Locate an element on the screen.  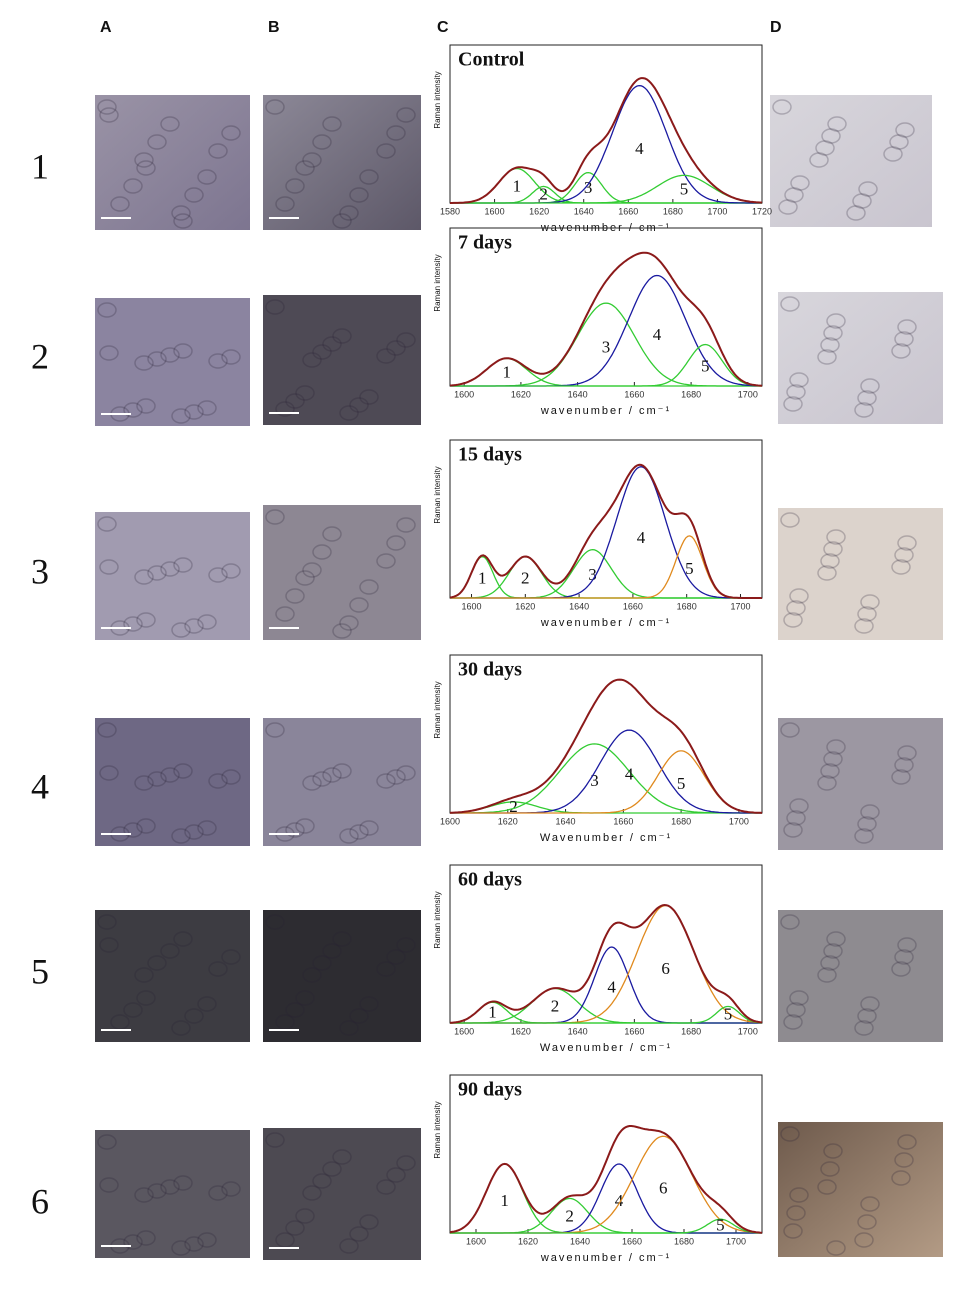
column-label: B is located at coordinates (274, 27).